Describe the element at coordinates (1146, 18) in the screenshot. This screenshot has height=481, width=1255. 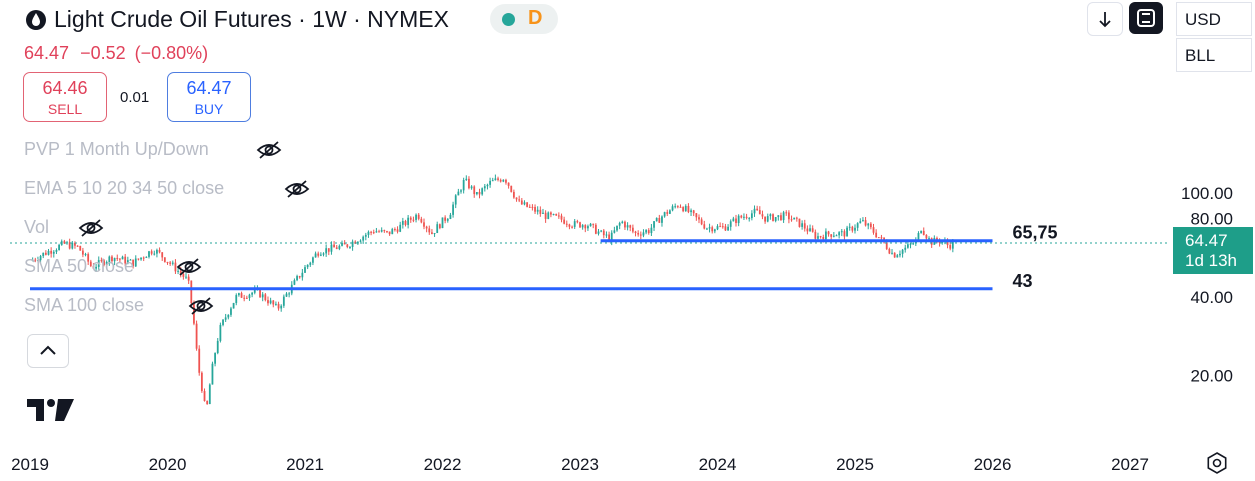
I see `fullscreen-button` at that location.